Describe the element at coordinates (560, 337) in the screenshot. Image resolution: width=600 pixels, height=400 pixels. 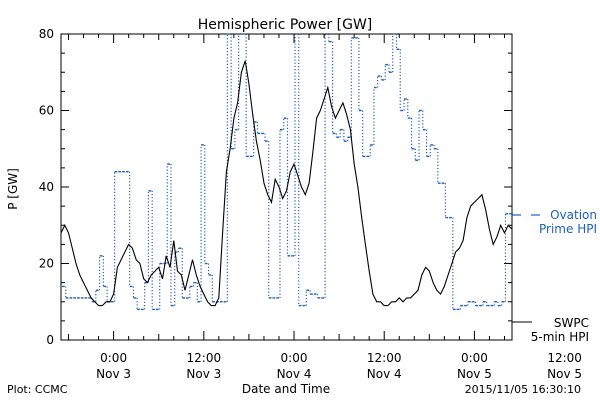
I see `swpc-legend-line2: 5-min HPI` at that location.